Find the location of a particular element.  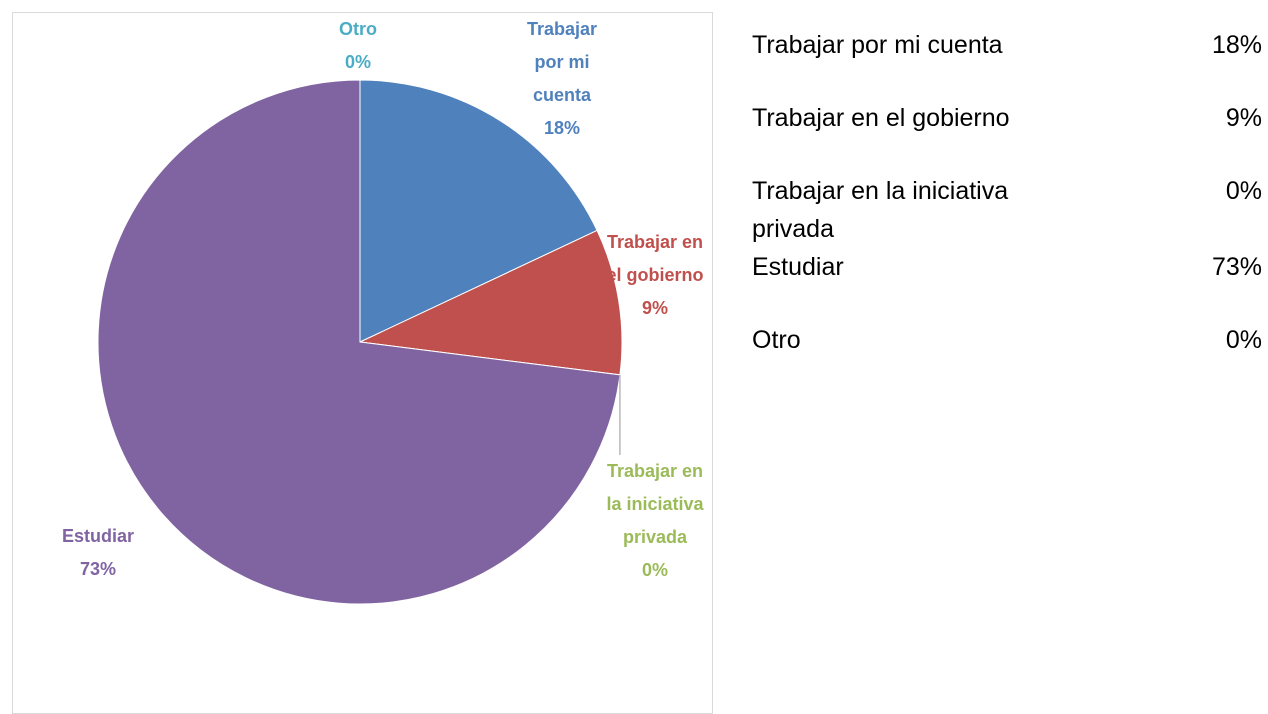

data-label: Trabajar en la iniciativa privada 0% is located at coordinates (655, 521).